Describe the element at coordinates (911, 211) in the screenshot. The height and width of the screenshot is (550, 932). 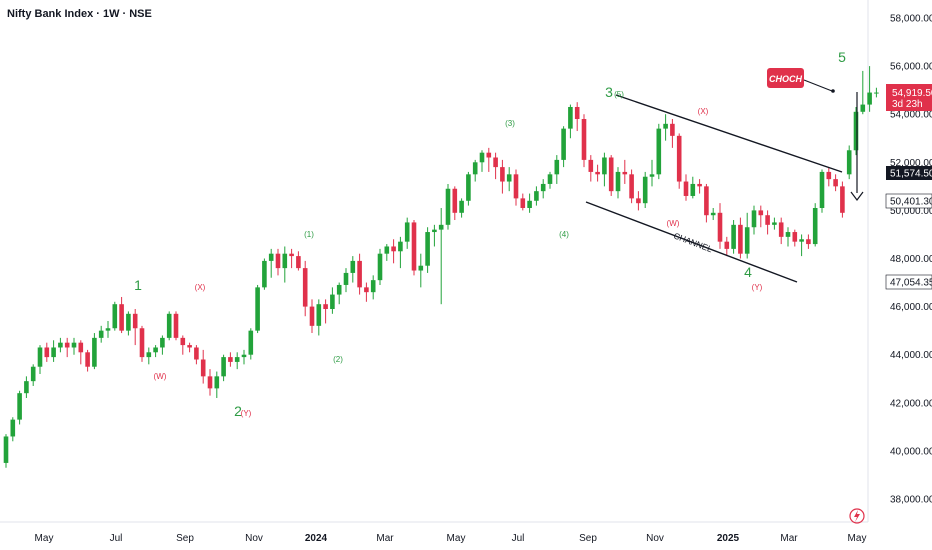
I see `y-tick-label: 50,000.00` at that location.